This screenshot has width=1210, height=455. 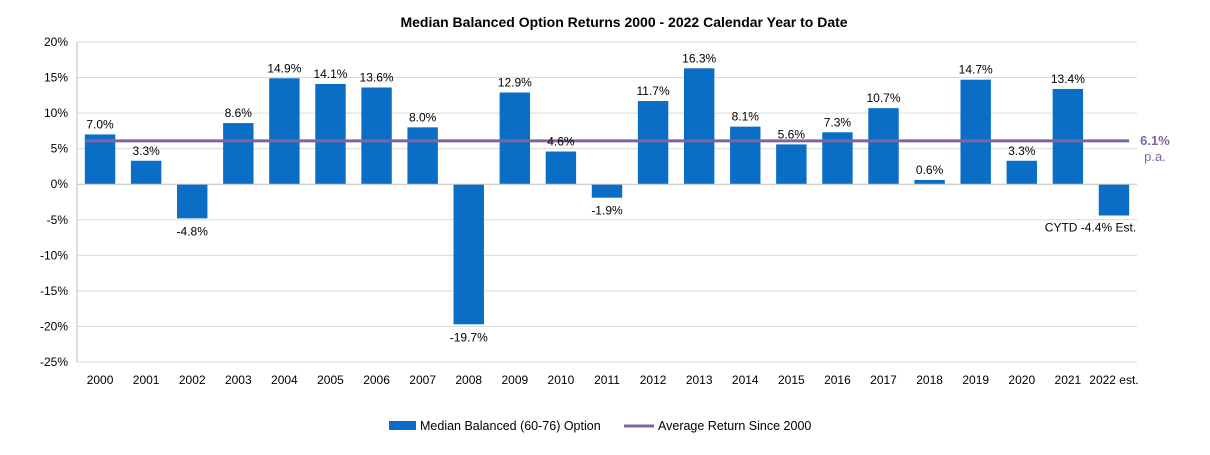 What do you see at coordinates (402, 425) in the screenshot?
I see `legend-bar-swatch` at bounding box center [402, 425].